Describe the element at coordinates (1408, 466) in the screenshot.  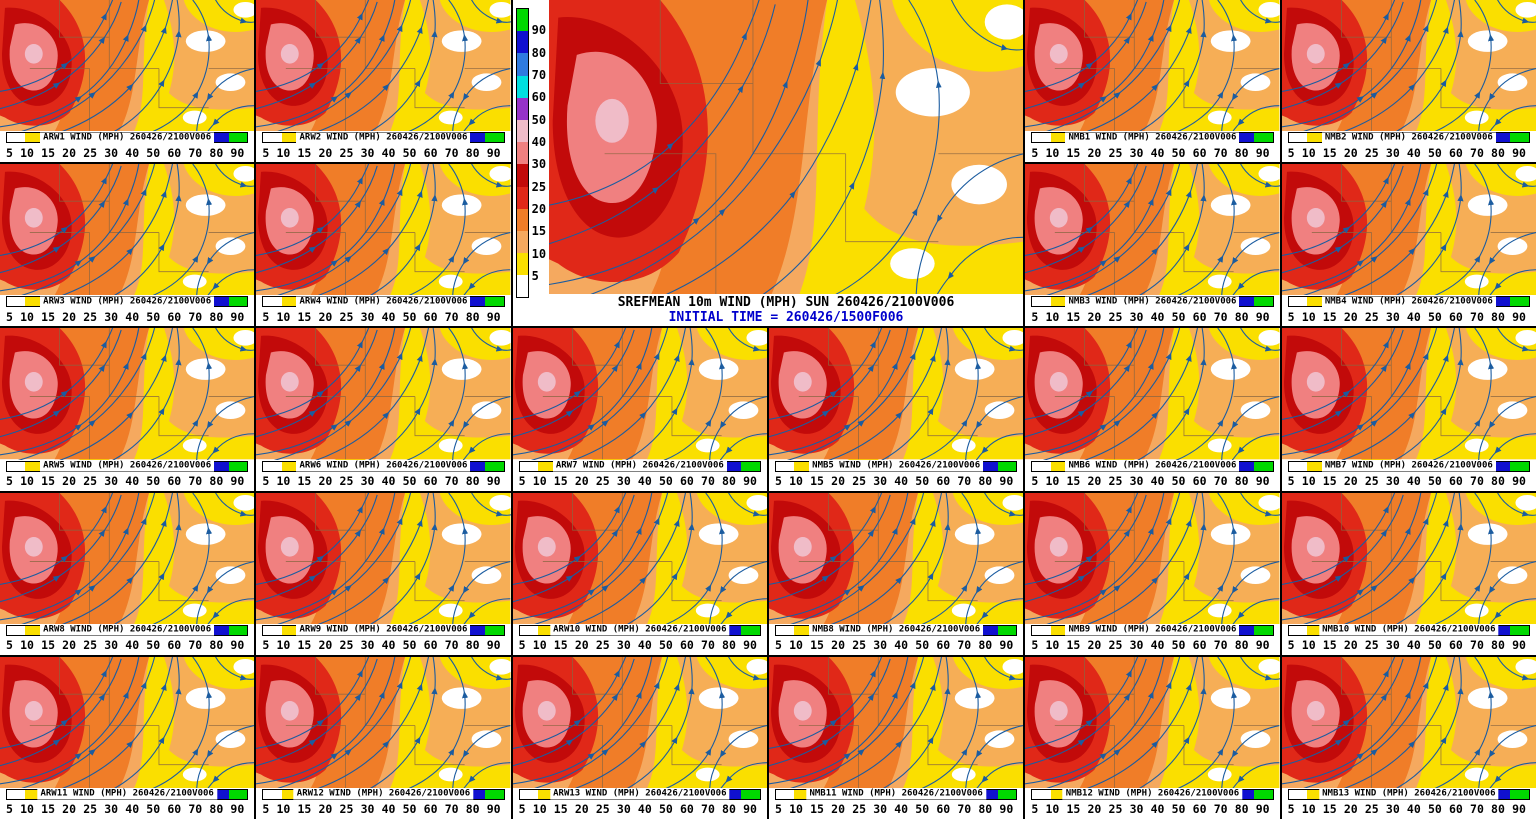
I see `panel-label: NMB7 WIND (MPH) 260426/2100V006` at that location.